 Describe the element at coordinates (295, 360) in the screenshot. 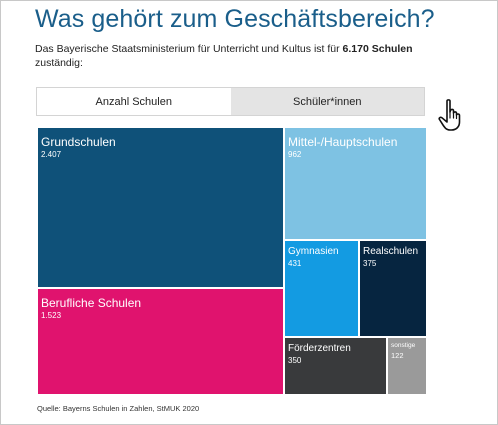

I see `cell-value: 350` at that location.